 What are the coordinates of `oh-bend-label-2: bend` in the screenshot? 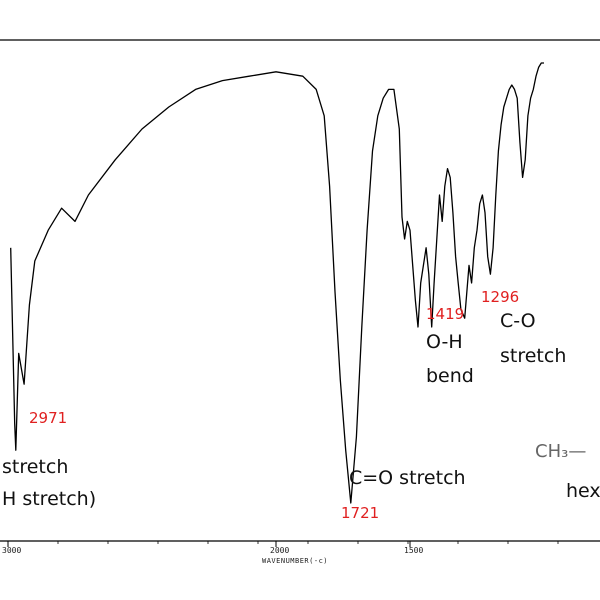 It's located at (450, 376).